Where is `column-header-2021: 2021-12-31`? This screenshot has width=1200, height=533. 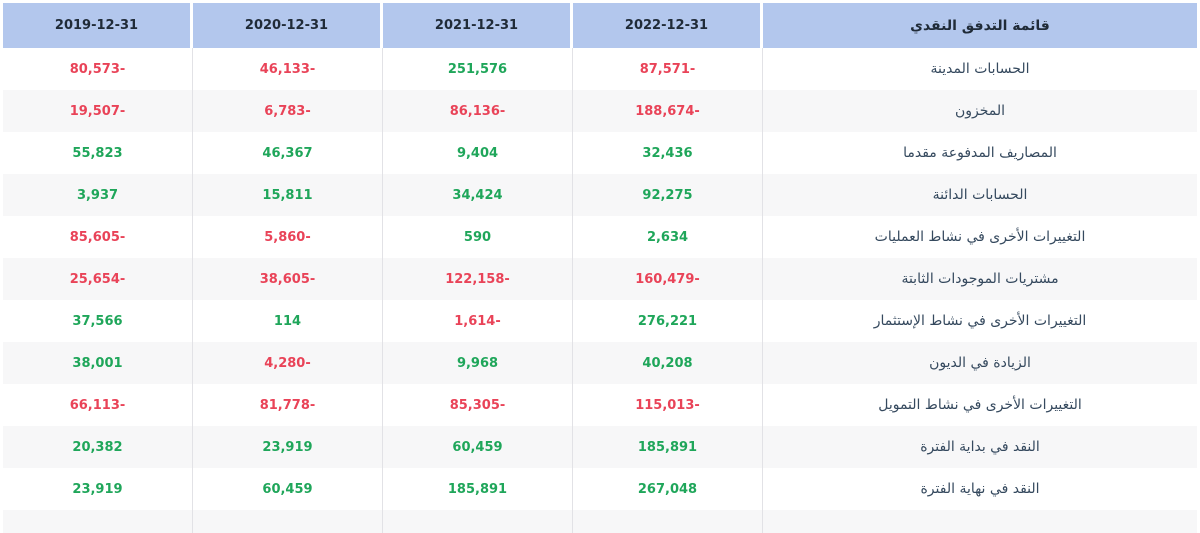
column-header-2021: 2021-12-31 is located at coordinates (478, 25).